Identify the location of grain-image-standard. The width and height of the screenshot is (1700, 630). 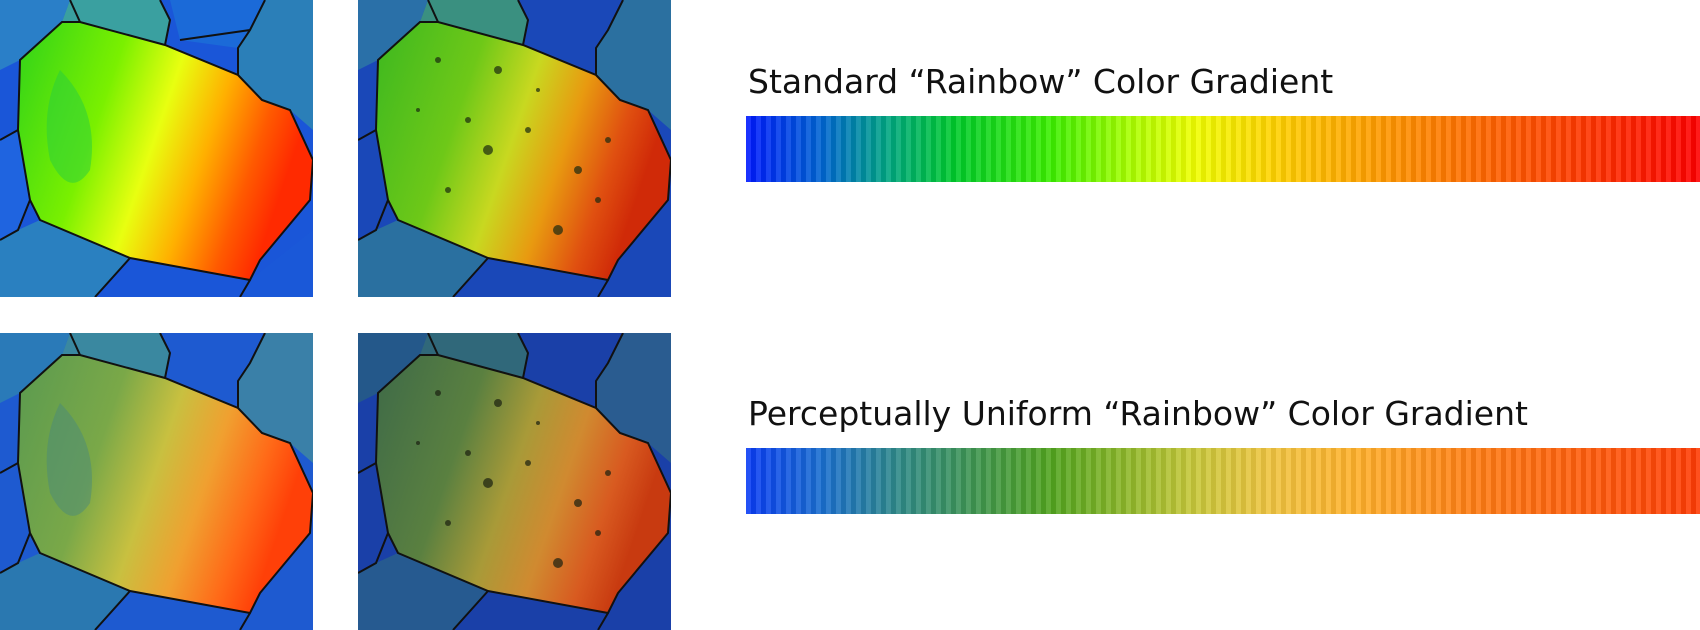
(514, 148).